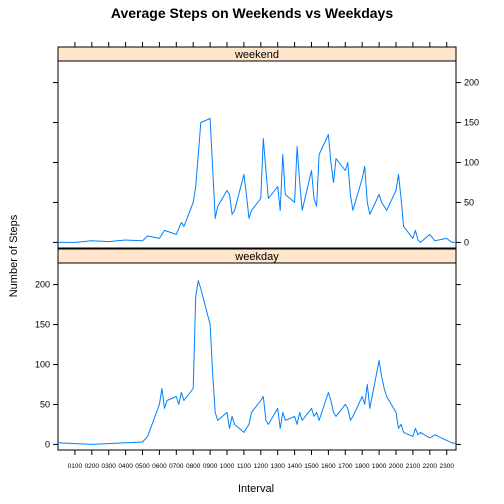  Describe the element at coordinates (159, 466) in the screenshot. I see `x-tick-label: 0600` at that location.